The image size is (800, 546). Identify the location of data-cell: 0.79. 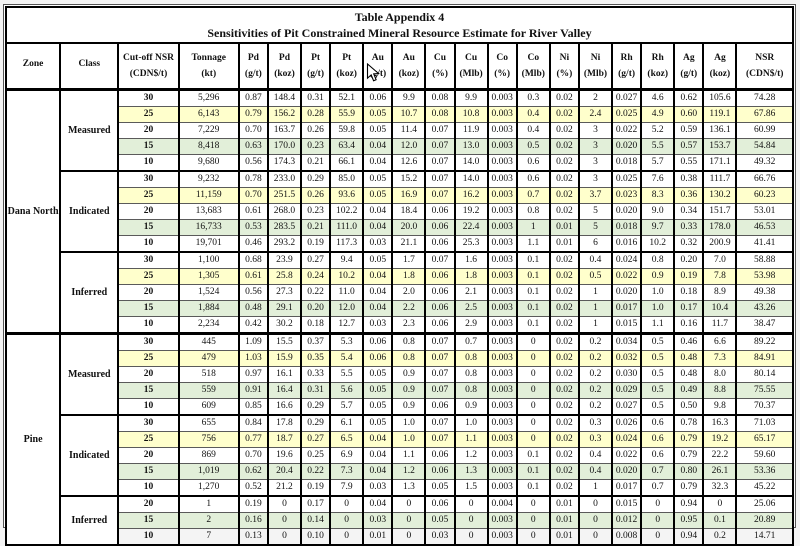
(689, 455).